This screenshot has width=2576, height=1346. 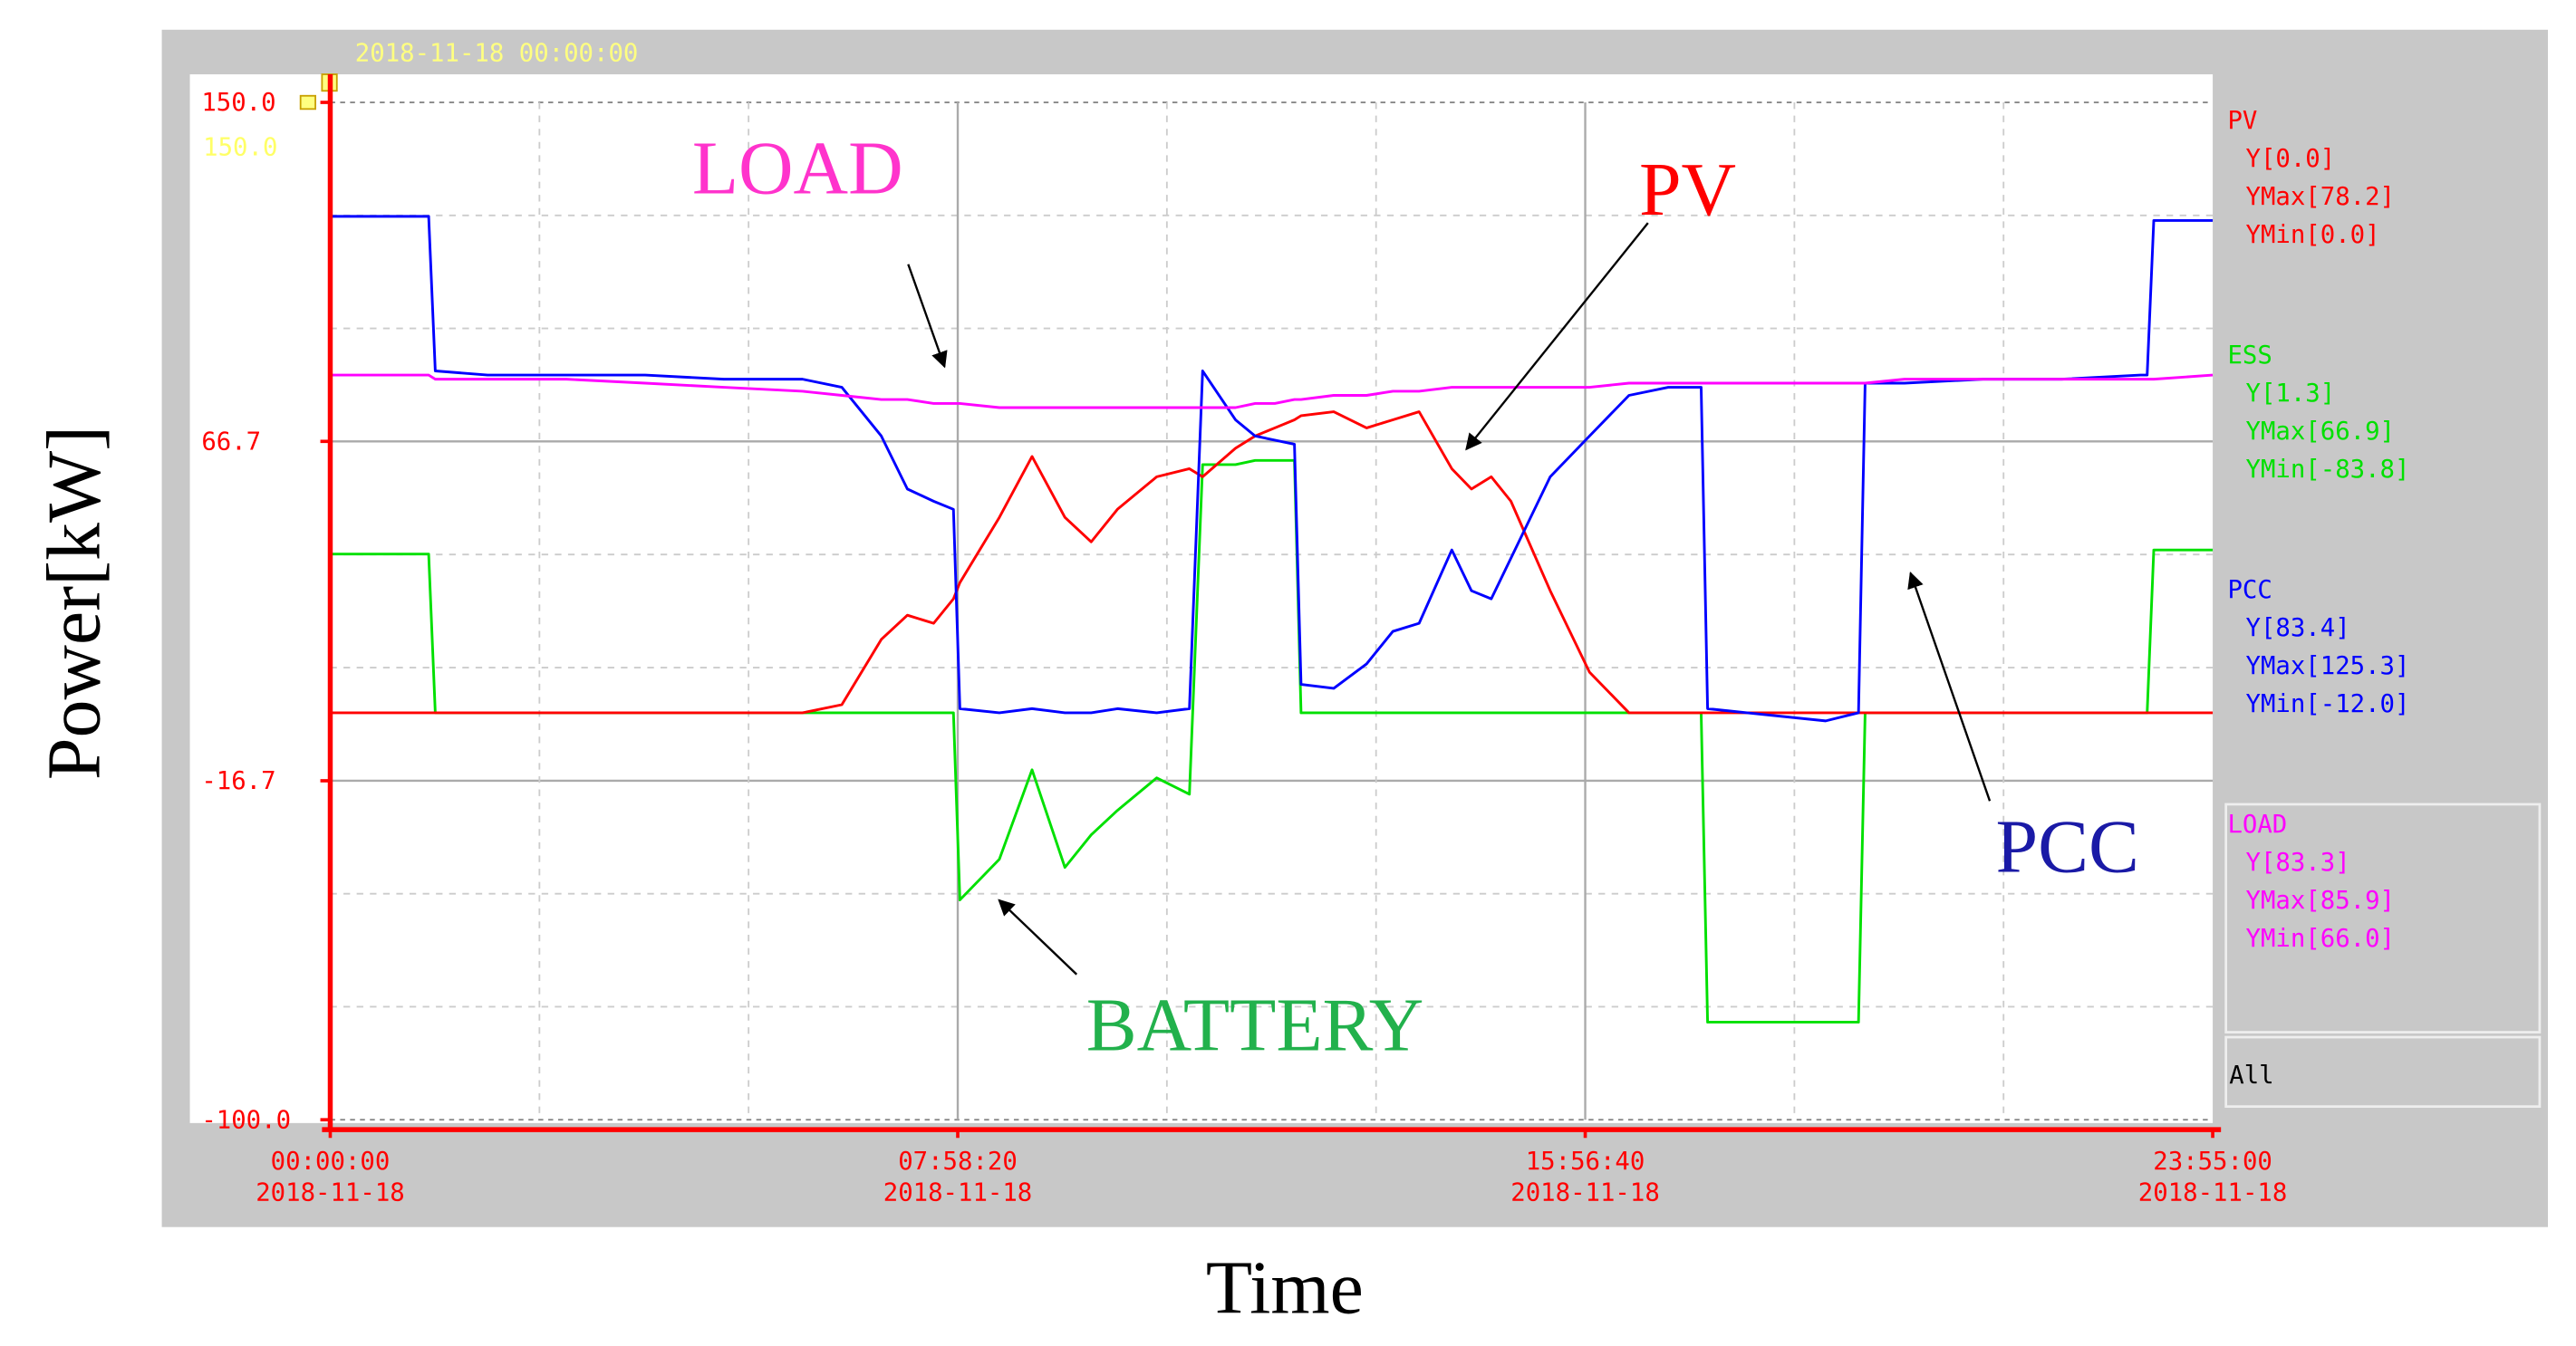 What do you see at coordinates (1272, 391) in the screenshot?
I see `series-line` at bounding box center [1272, 391].